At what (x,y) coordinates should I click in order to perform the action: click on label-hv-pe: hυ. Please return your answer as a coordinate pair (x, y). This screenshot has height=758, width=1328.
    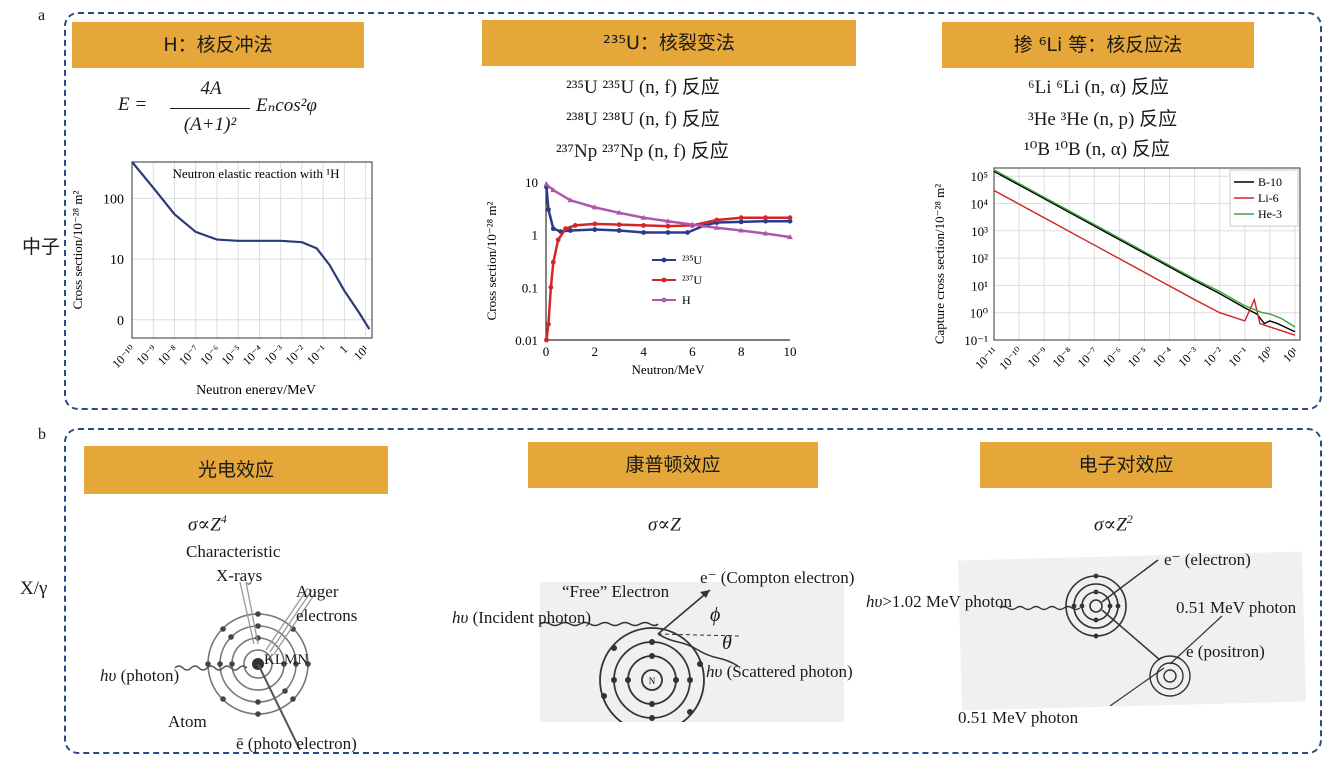
    Looking at the image, I should click on (108, 675).